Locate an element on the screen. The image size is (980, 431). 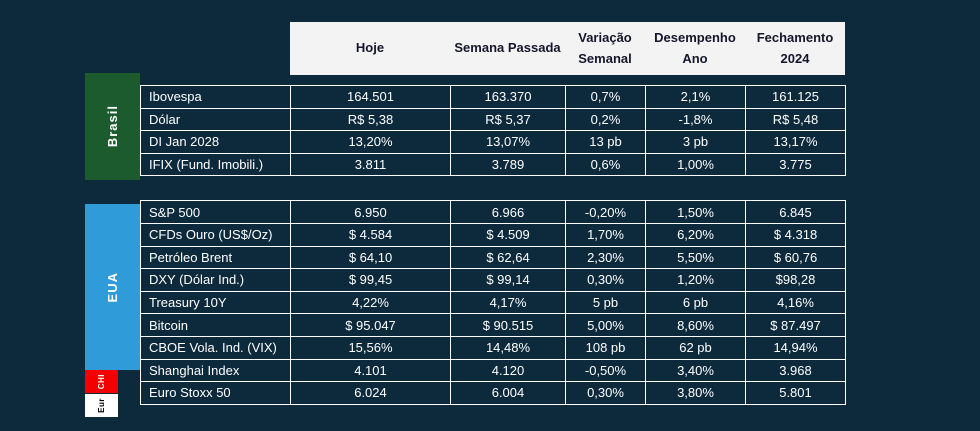
sidebar-region-chi: CHI is located at coordinates (101, 381).